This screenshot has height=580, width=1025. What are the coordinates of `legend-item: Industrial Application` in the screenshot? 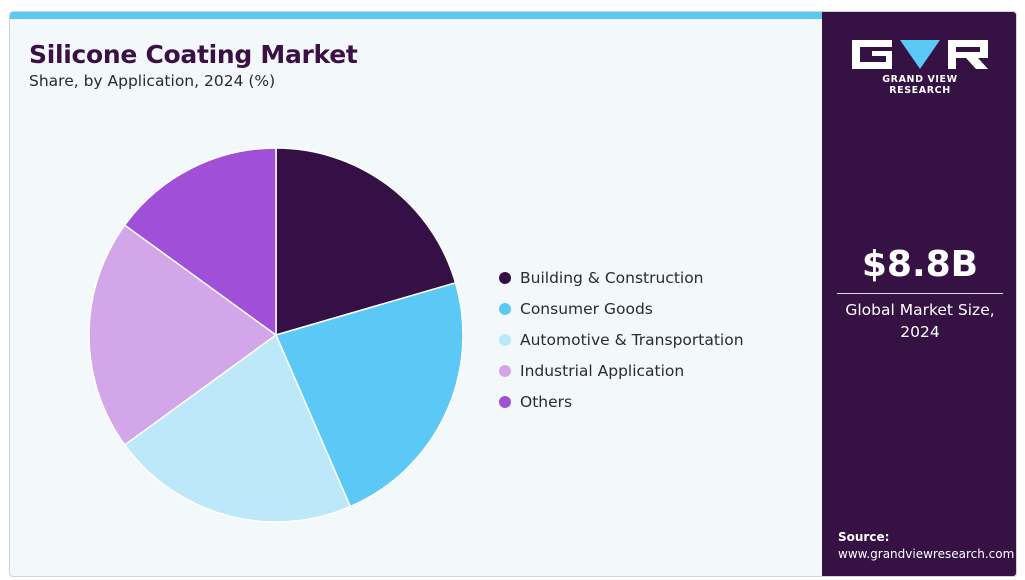 It's located at (621, 370).